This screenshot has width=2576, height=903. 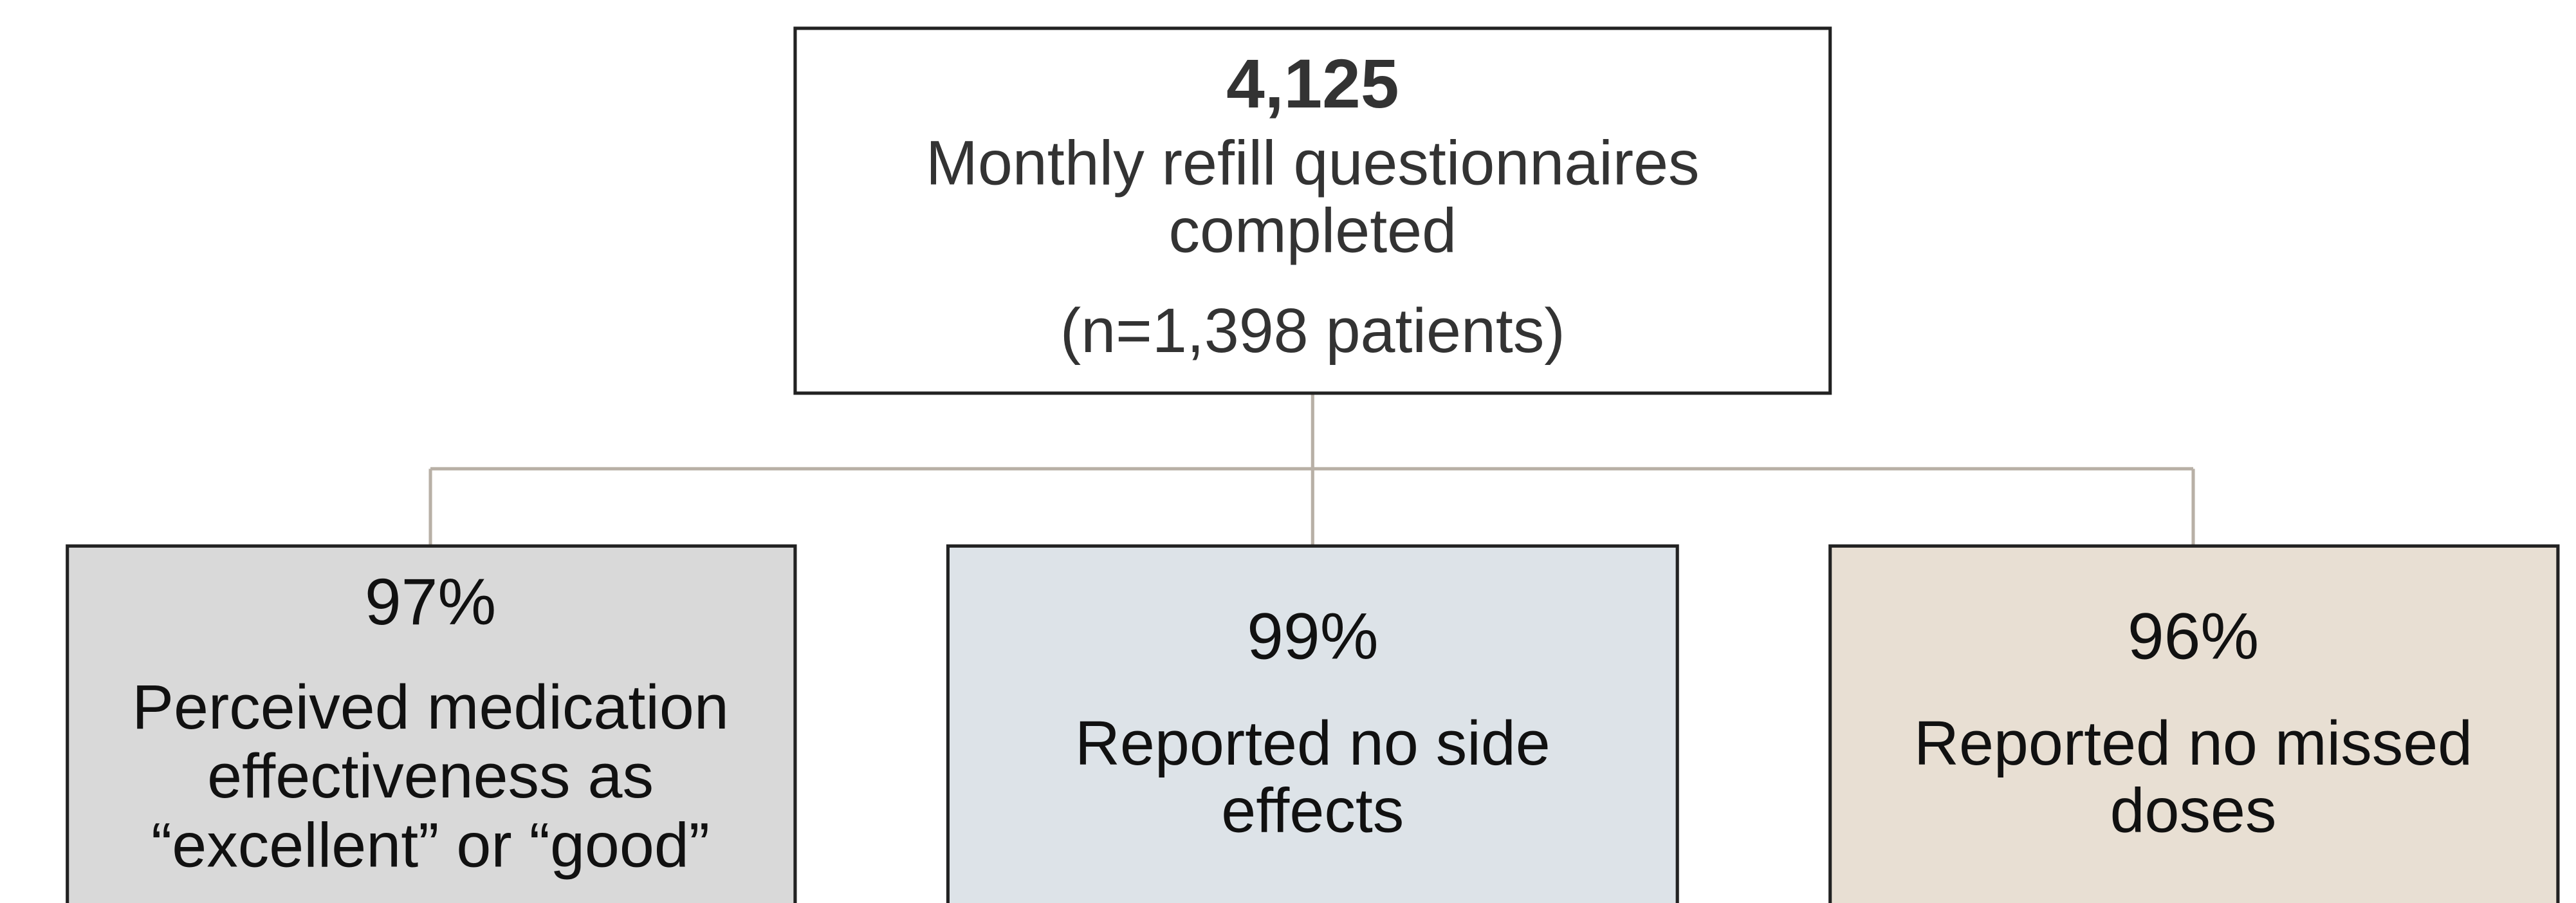 What do you see at coordinates (2193, 636) in the screenshot?
I see `node-value: 96%` at bounding box center [2193, 636].